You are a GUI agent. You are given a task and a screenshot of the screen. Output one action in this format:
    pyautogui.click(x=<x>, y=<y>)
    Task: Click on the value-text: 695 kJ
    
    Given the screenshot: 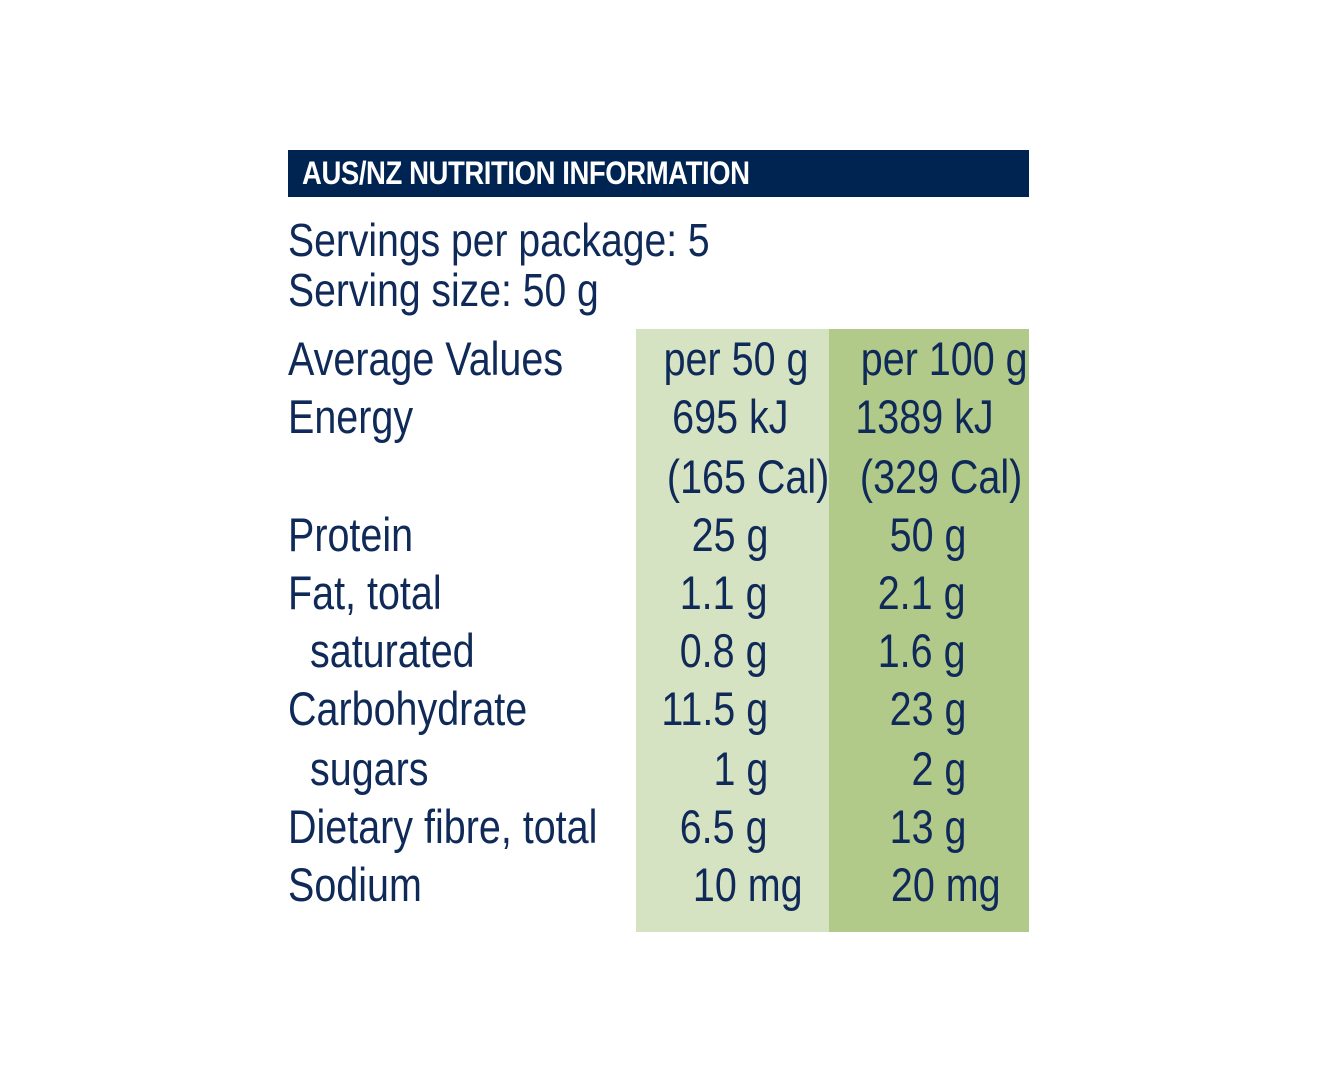 What is the action you would take?
    pyautogui.click(x=729, y=416)
    